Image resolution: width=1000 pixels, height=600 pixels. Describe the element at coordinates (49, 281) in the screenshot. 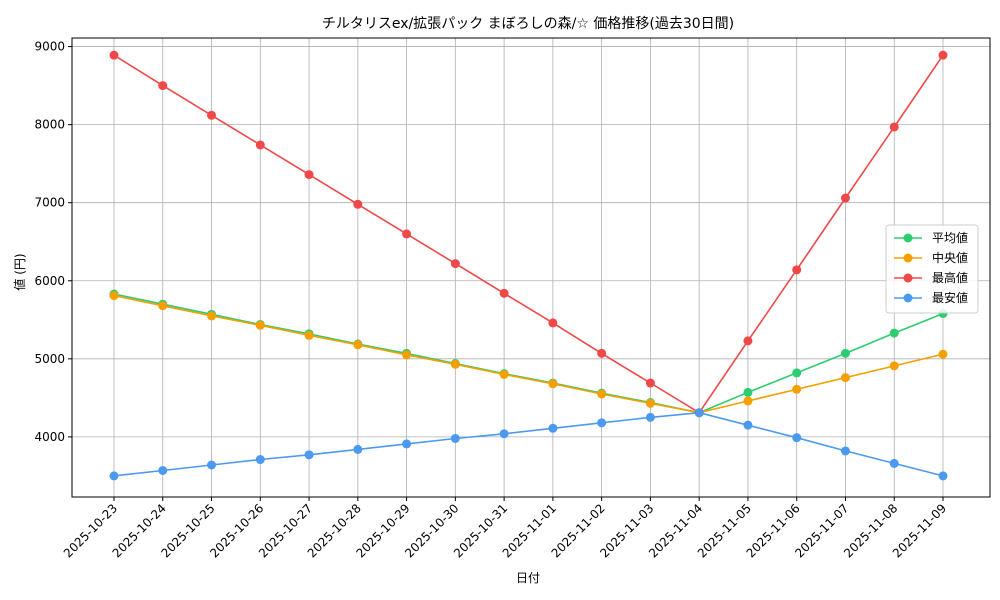

I see `y-tick-label: 6000` at that location.